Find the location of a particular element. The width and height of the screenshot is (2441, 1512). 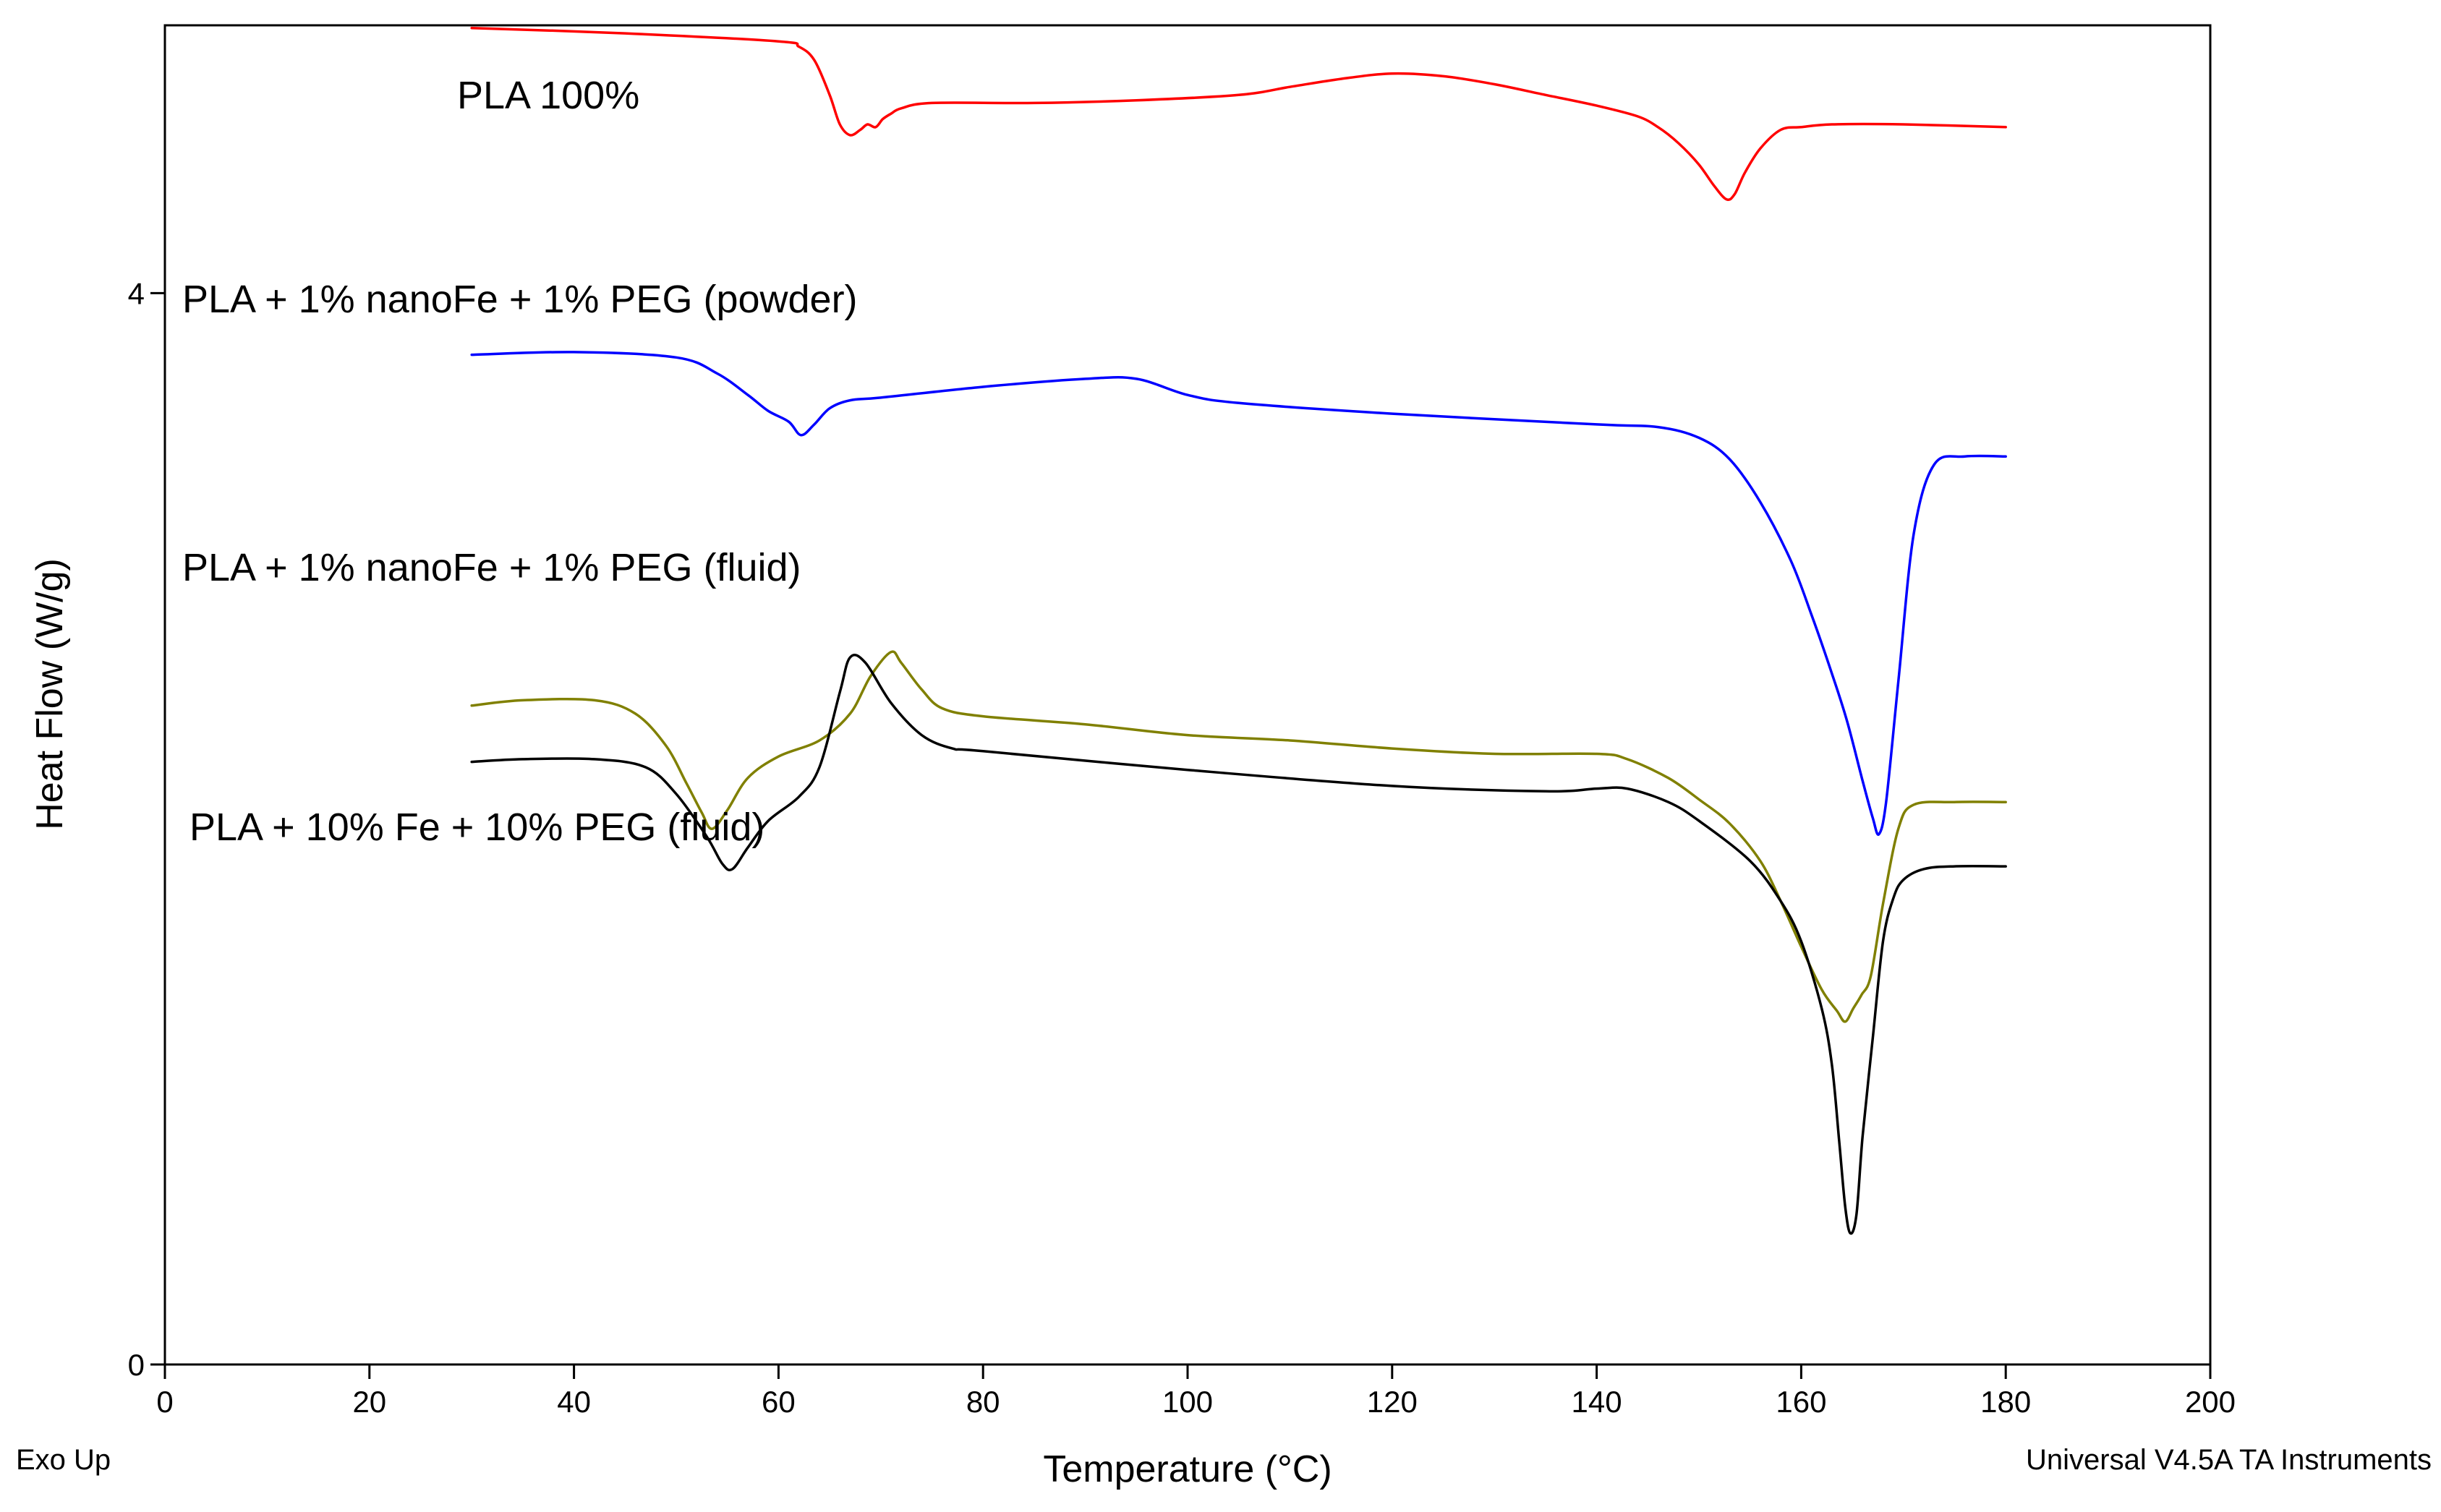

x-tick-label: 80 is located at coordinates (983, 1402).